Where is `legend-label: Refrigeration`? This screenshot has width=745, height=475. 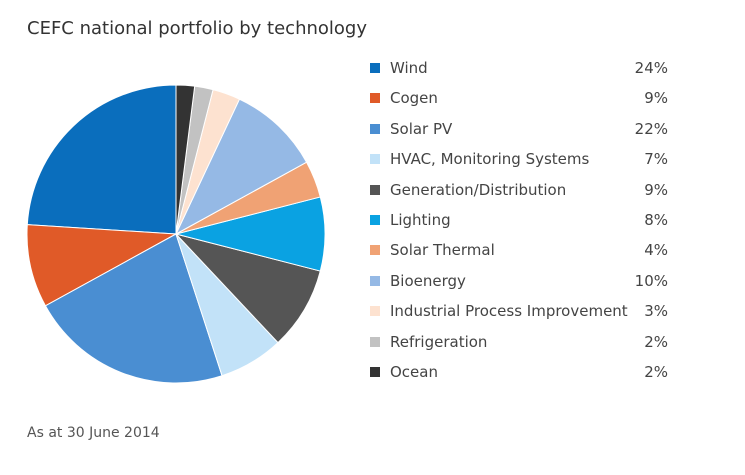
legend-label: Refrigeration is located at coordinates (439, 341).